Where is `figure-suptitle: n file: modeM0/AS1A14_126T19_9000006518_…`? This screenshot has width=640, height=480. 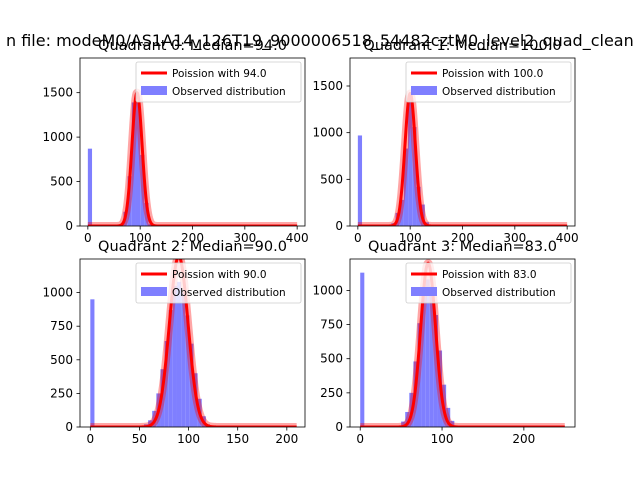 figure-suptitle: n file: modeM0/AS1A14_126T19_9000006518_… is located at coordinates (320, 40).